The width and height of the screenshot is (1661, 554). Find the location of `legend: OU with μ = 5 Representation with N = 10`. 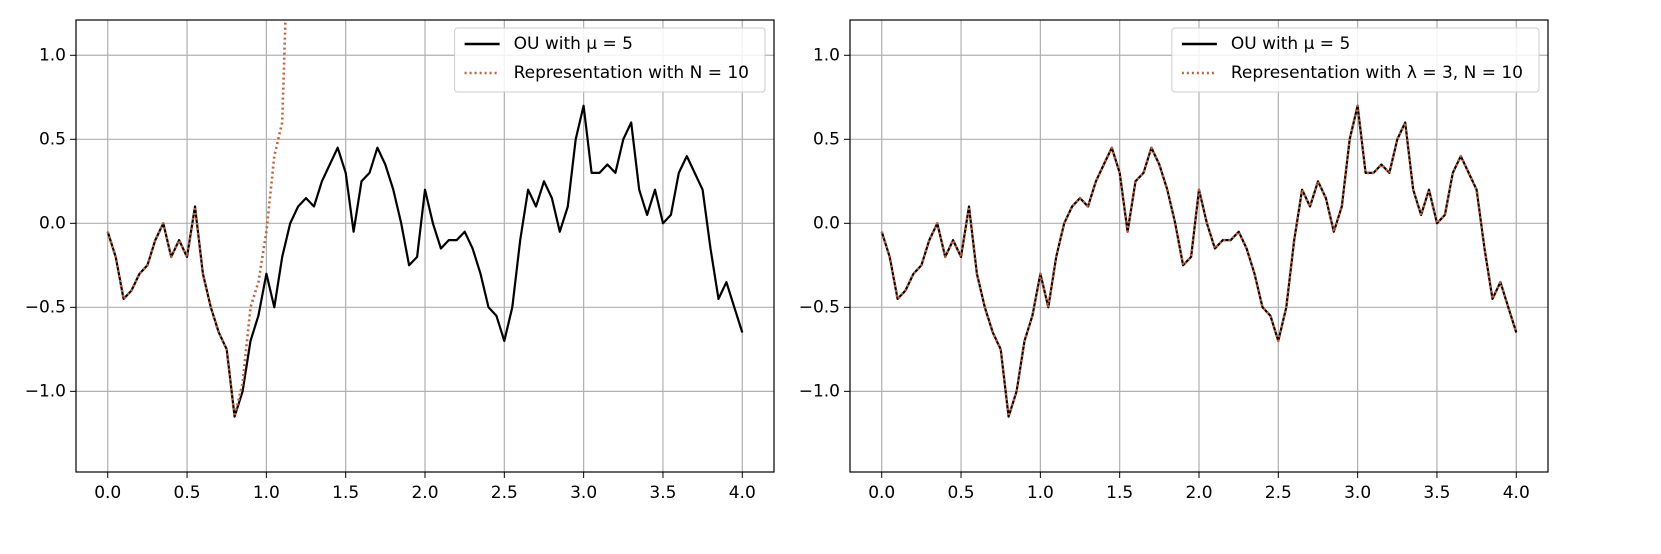

legend: OU with μ = 5 Representation with N = 10 is located at coordinates (610, 60).